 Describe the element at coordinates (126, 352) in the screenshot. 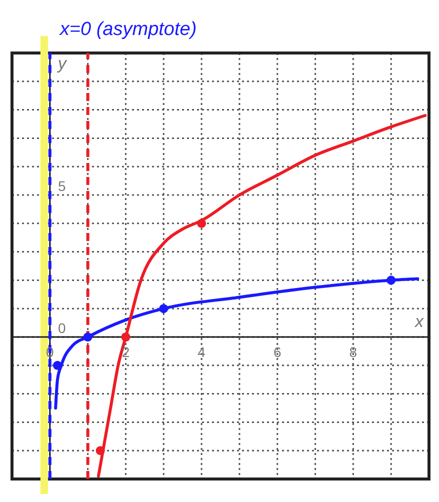

I see `x-tick-label: 2` at that location.